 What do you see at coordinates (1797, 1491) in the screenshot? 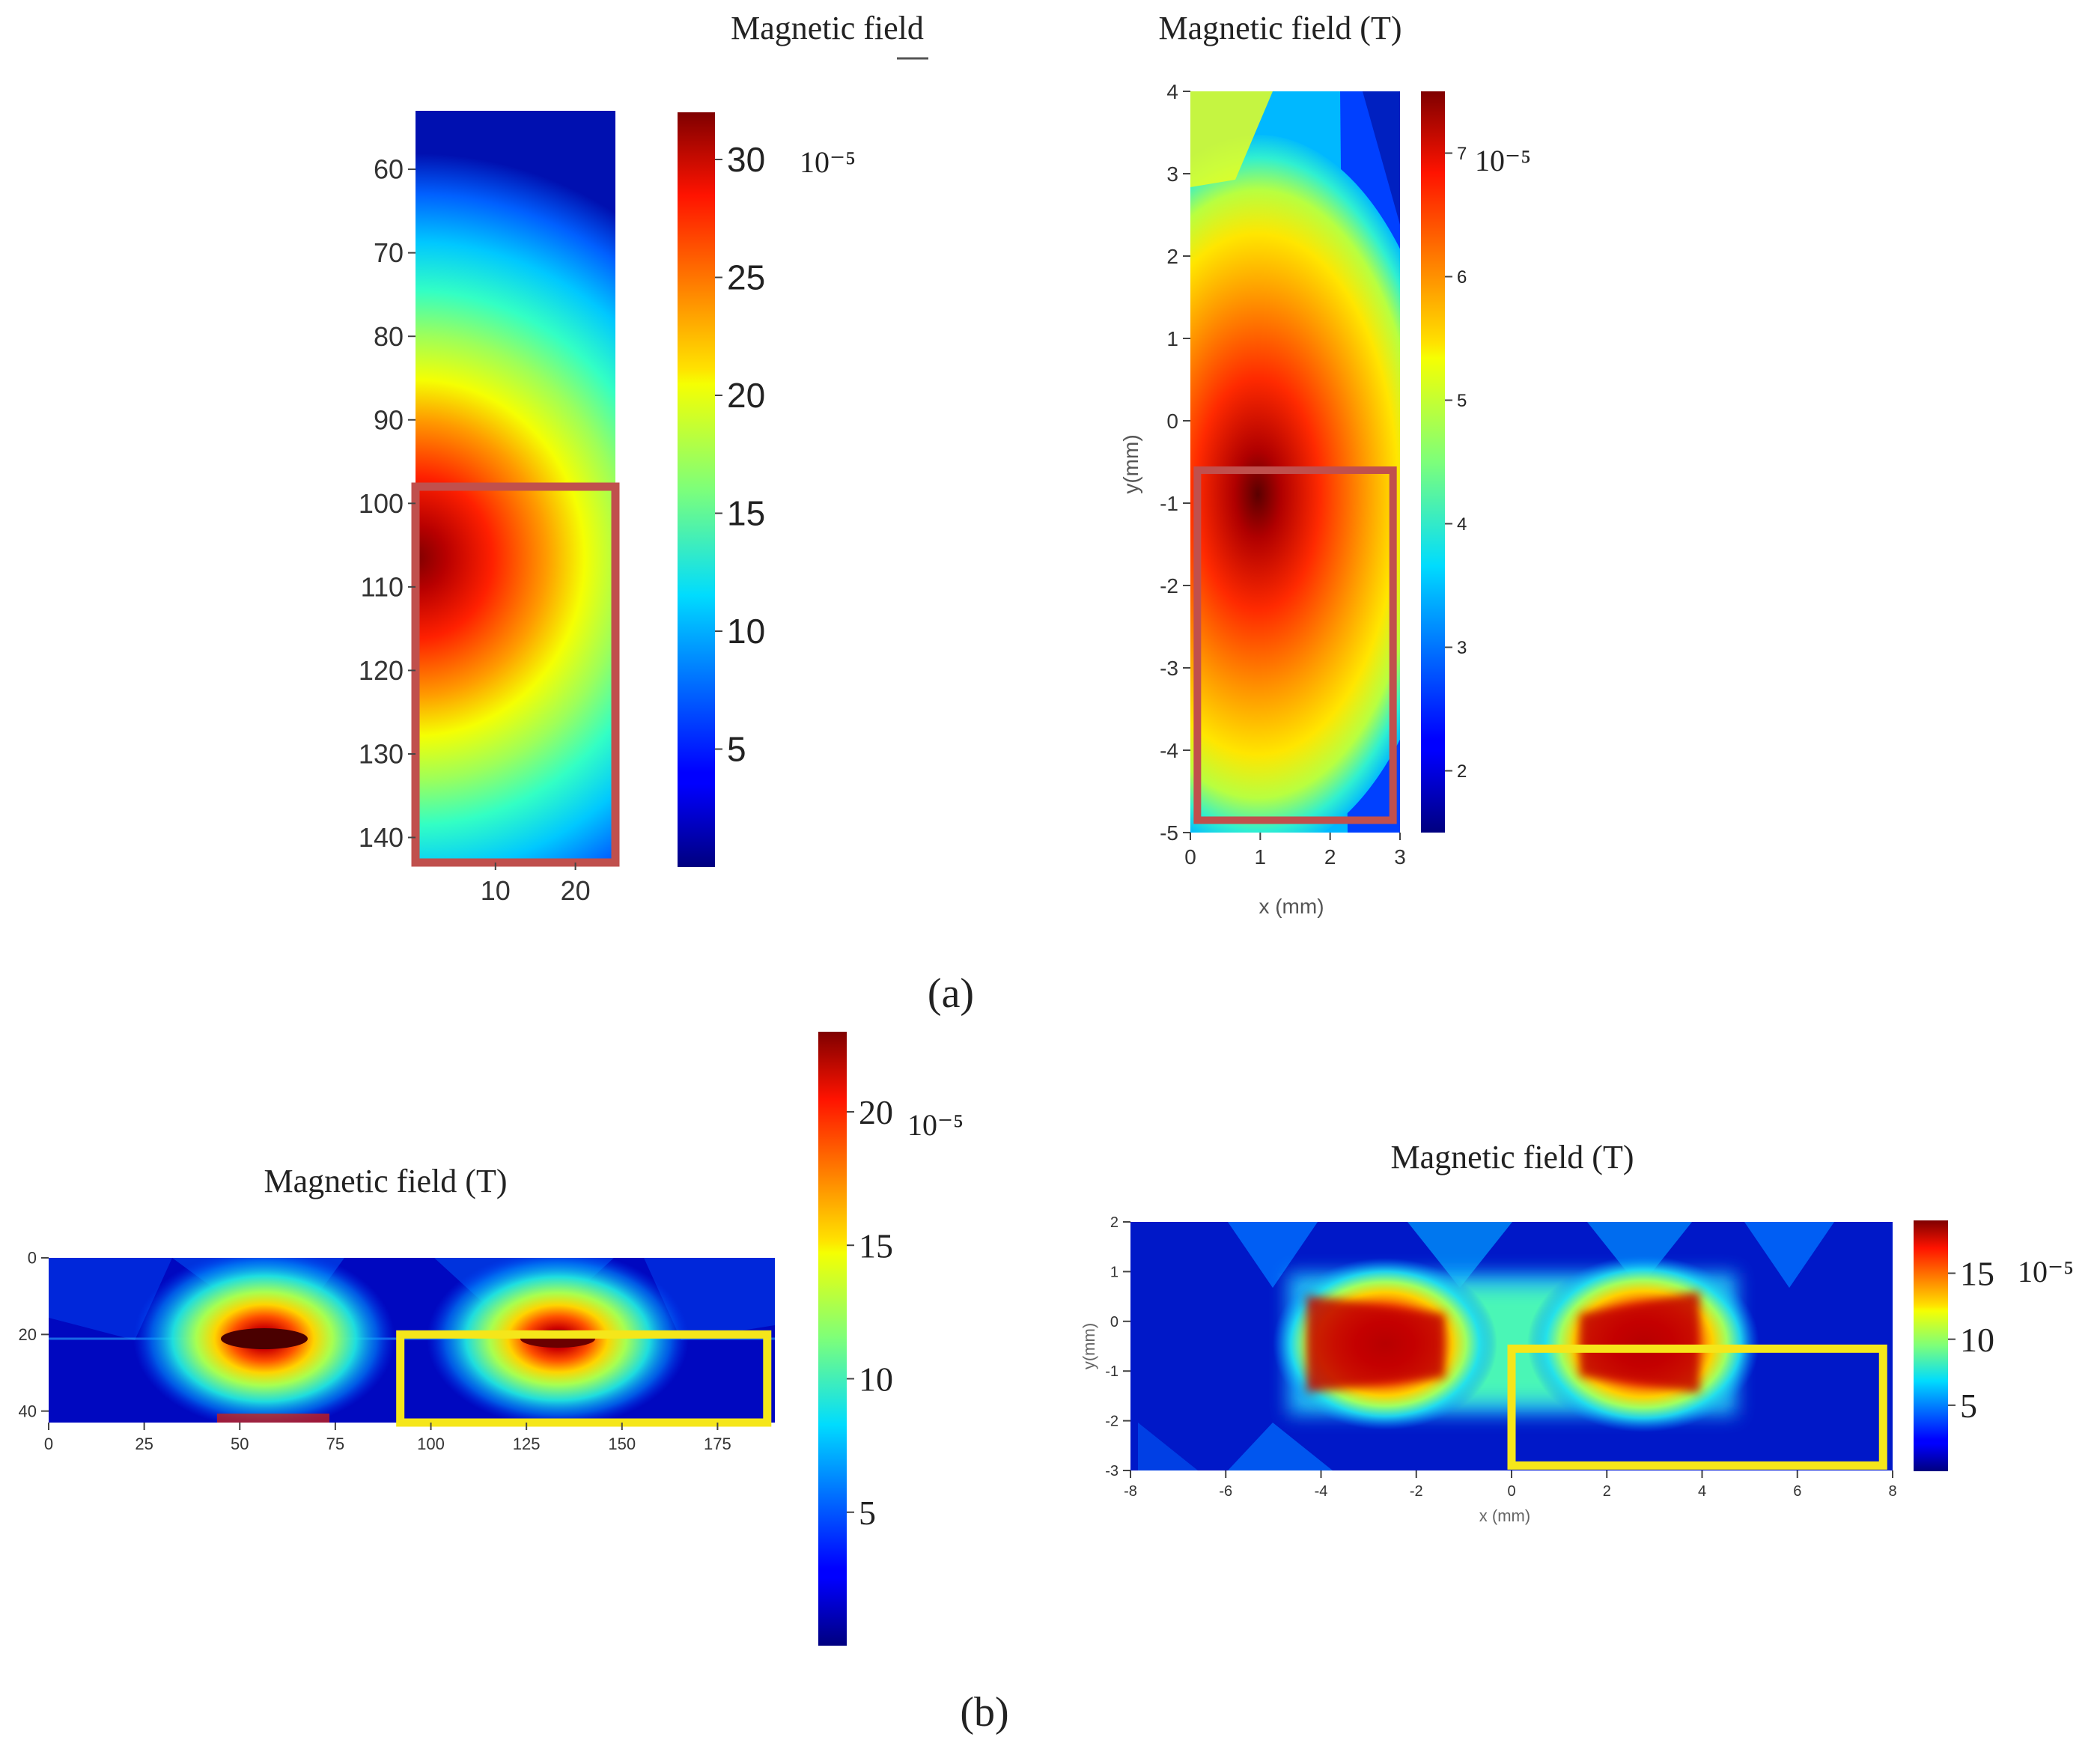
I see `x-tick-label: 6` at bounding box center [1797, 1491].